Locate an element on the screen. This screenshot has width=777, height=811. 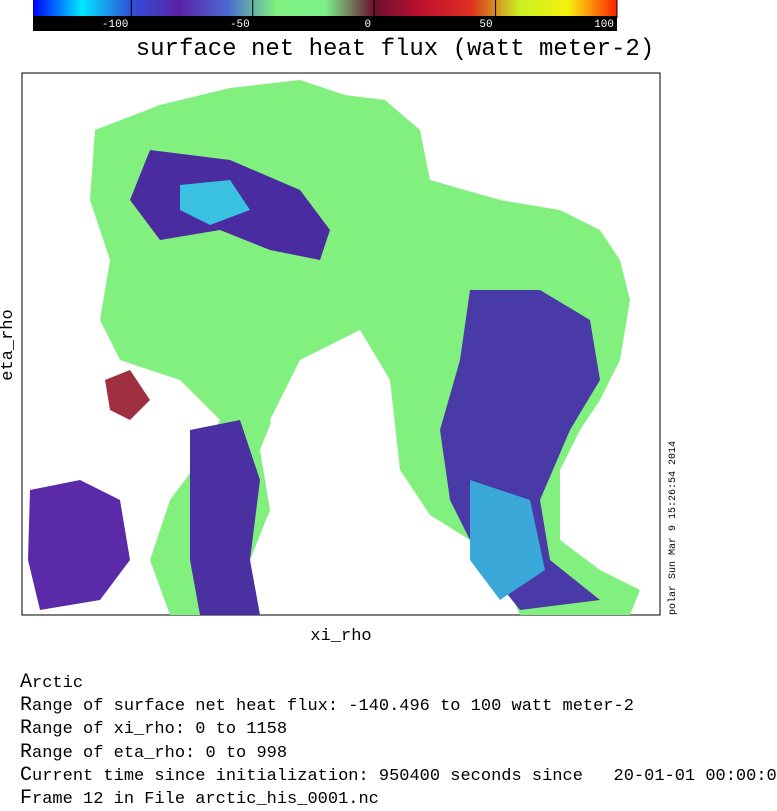
y-axis-label: eta_rho is located at coordinates (9, 344).